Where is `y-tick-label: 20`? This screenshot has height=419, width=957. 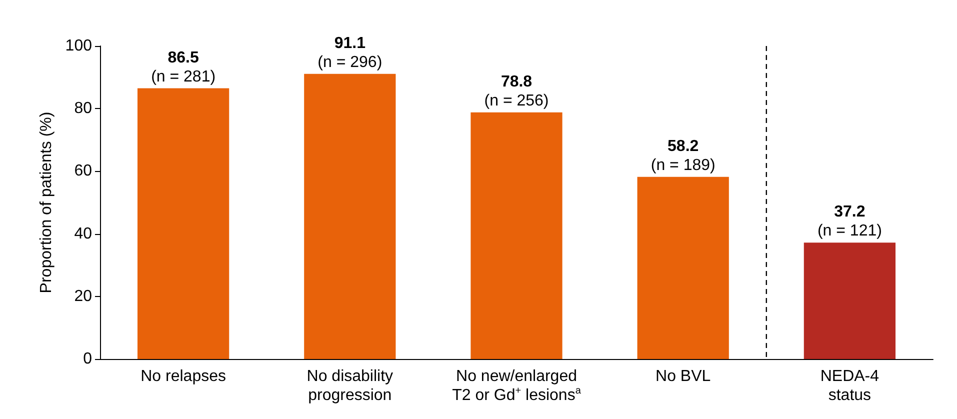 y-tick-label: 20 is located at coordinates (83, 296).